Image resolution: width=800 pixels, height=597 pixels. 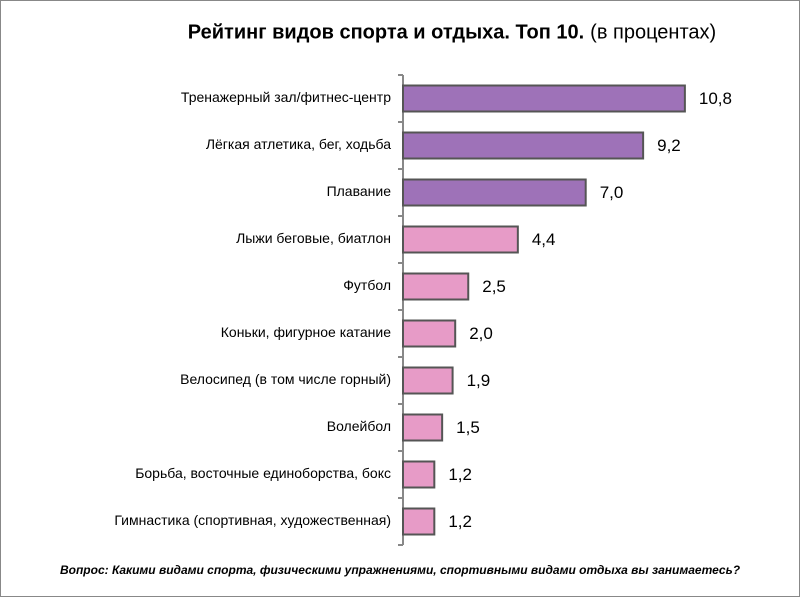 I want to click on category-label: Лыжи беговые, биатлон, so click(x=313, y=238).